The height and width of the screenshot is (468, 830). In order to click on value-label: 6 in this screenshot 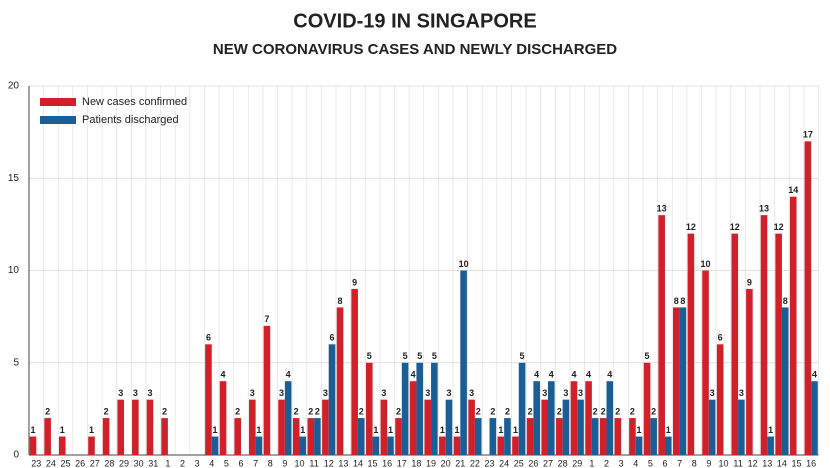, I will do `click(720, 338)`.